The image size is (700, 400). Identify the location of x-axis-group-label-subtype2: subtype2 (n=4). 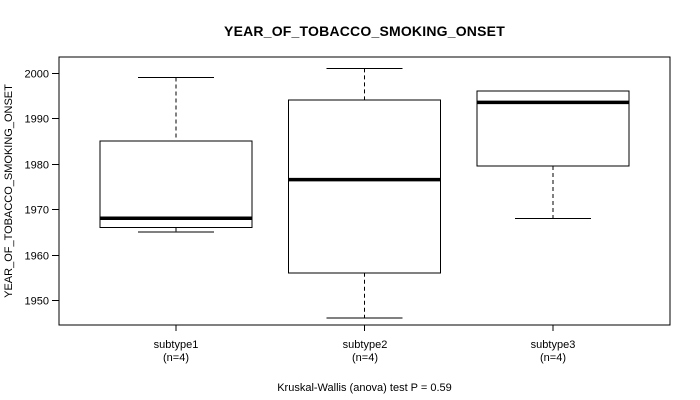
(365, 352).